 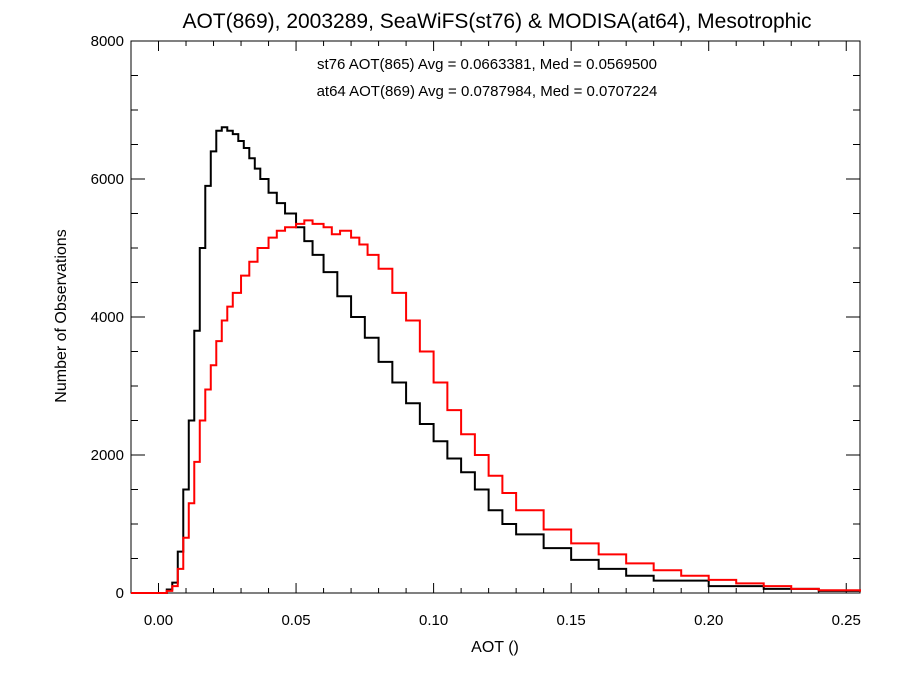 What do you see at coordinates (120, 593) in the screenshot?
I see `y-tick-label: 0` at bounding box center [120, 593].